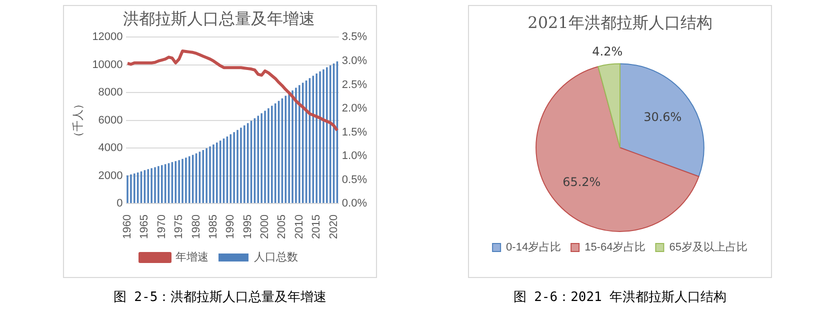  What do you see at coordinates (162, 227) in the screenshot?
I see `x-tick-label: 1970` at bounding box center [162, 227].